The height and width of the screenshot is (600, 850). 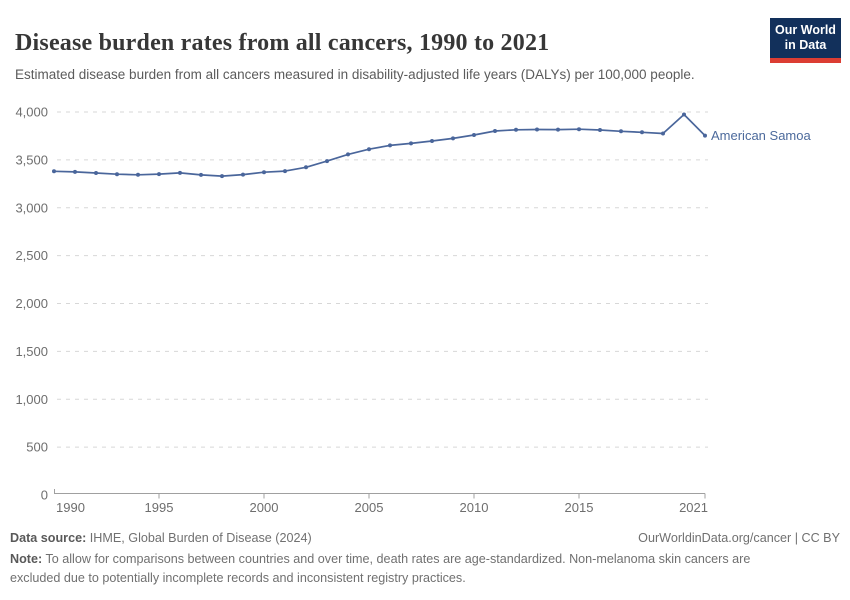 I want to click on y-tick-label: 500, so click(x=37, y=447).